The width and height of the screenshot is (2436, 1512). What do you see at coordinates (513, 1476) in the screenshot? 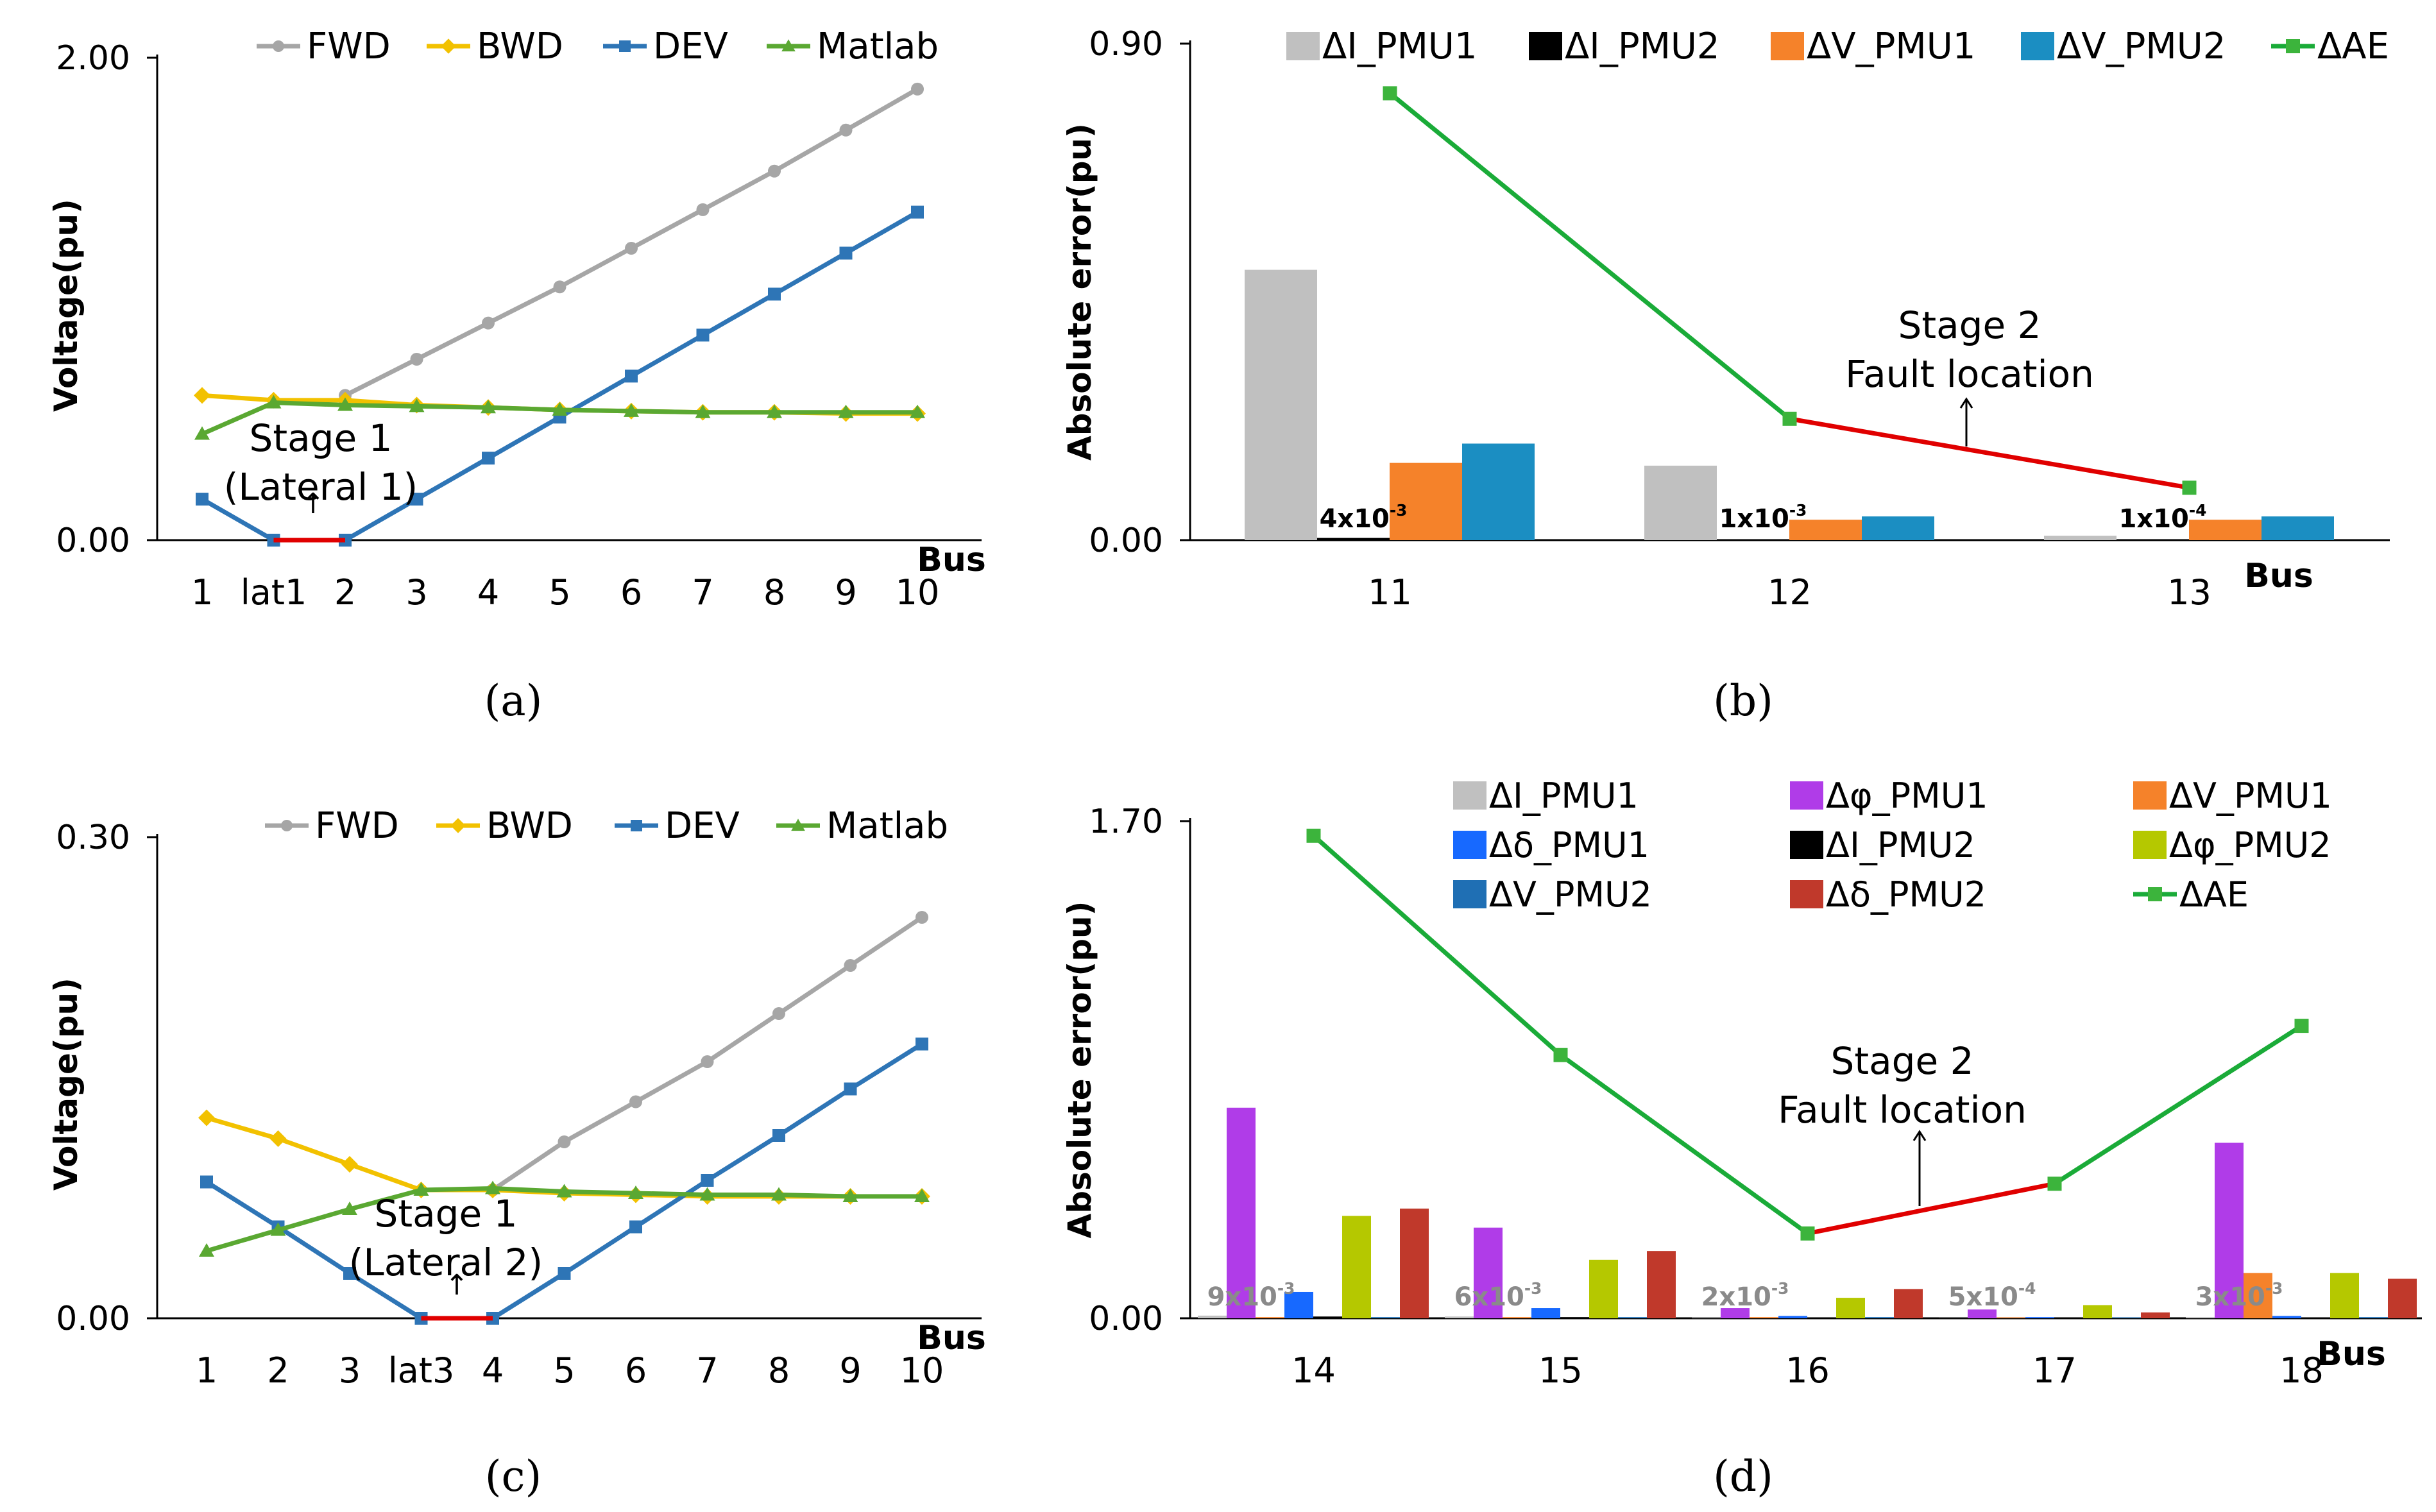
I see `panel-label: (c)` at bounding box center [513, 1476].